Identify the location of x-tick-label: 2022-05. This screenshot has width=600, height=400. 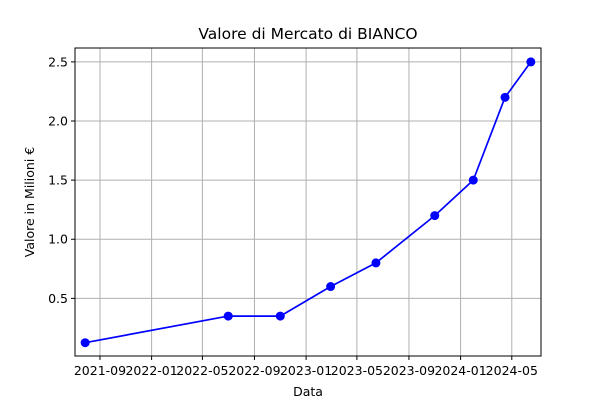
(202, 370).